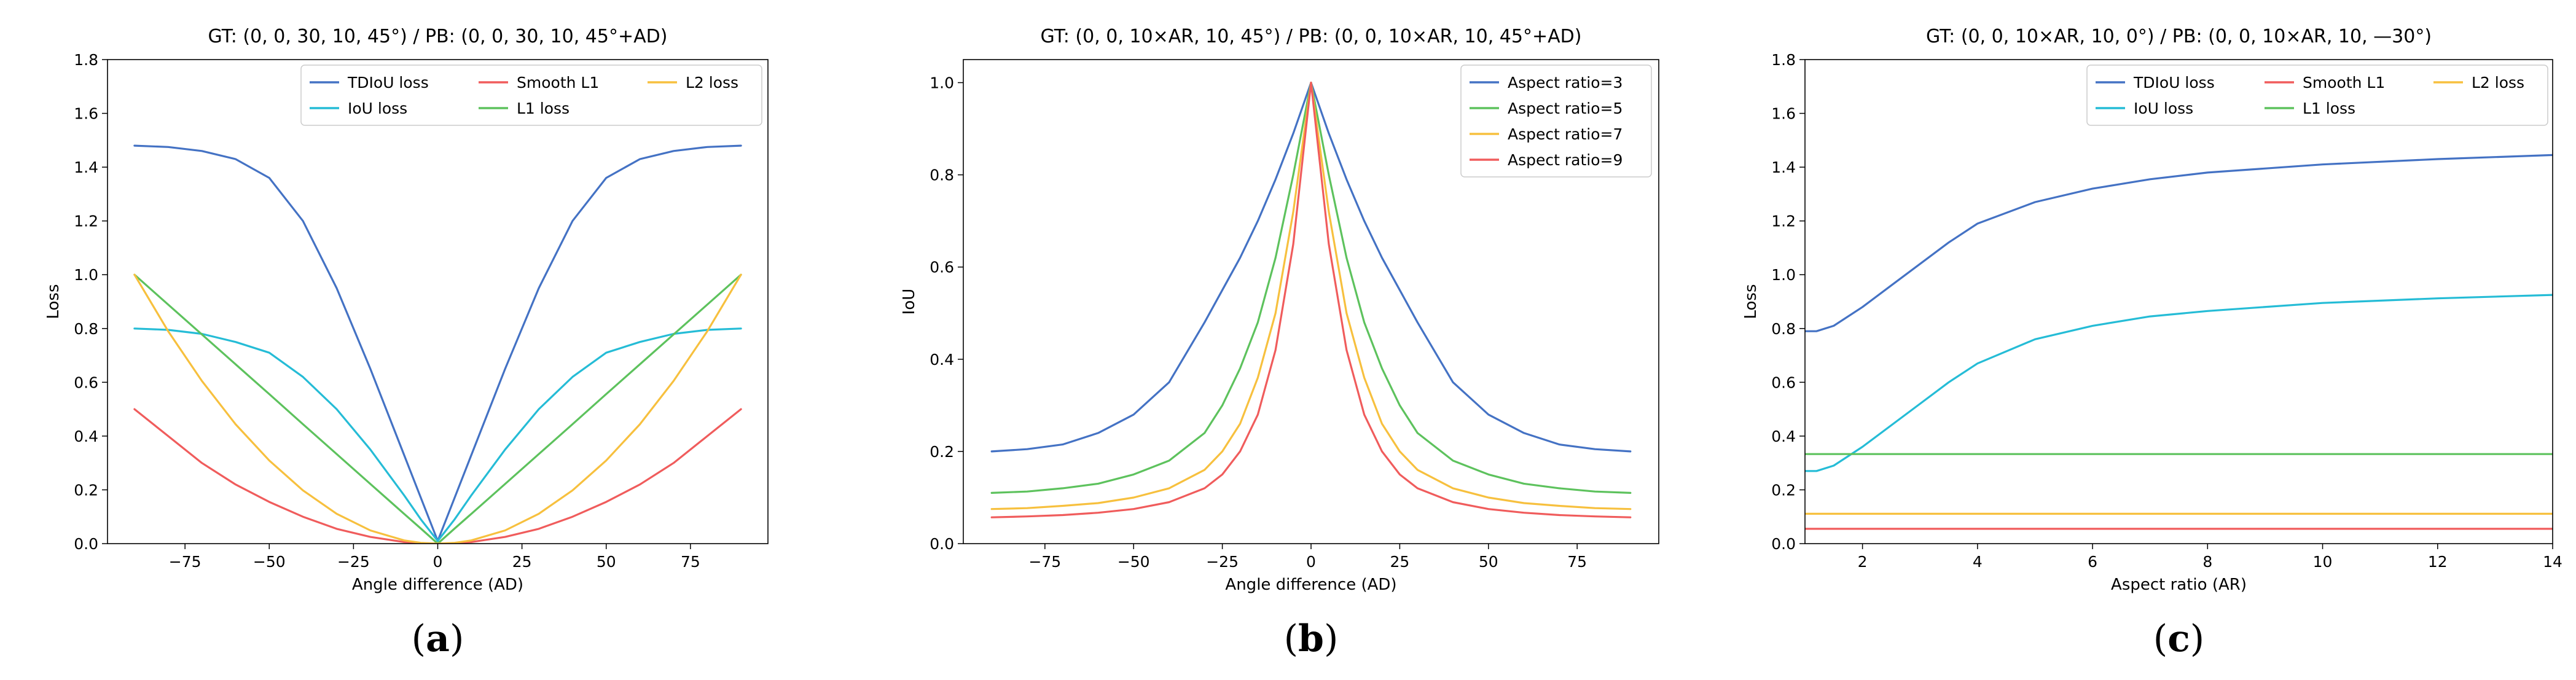 This screenshot has width=2576, height=680. What do you see at coordinates (909, 302) in the screenshot?
I see `y-axis-label: IoU` at bounding box center [909, 302].